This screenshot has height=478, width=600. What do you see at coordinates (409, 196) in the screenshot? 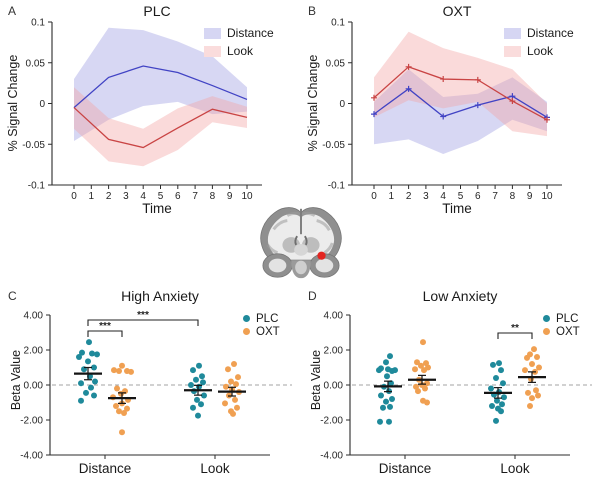
I see `x-tick-label: 2` at bounding box center [409, 196].